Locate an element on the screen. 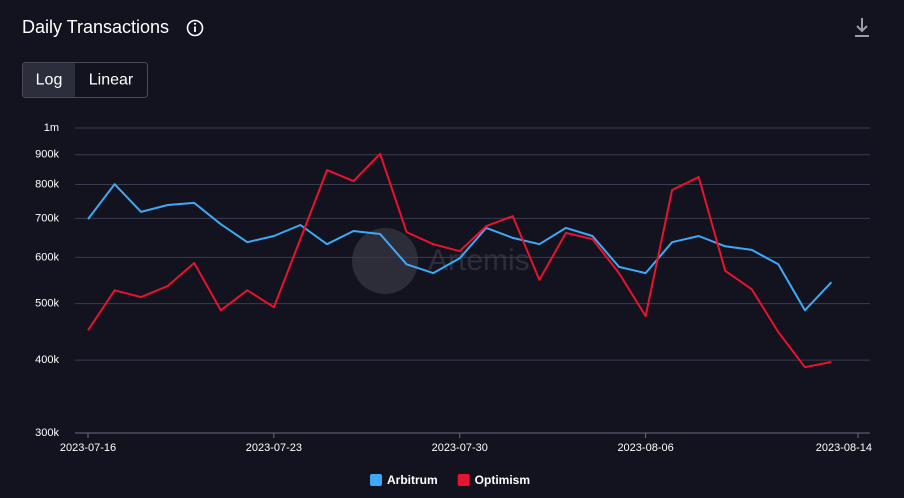 The image size is (904, 498). scale-toggle: Log Linear is located at coordinates (85, 80).